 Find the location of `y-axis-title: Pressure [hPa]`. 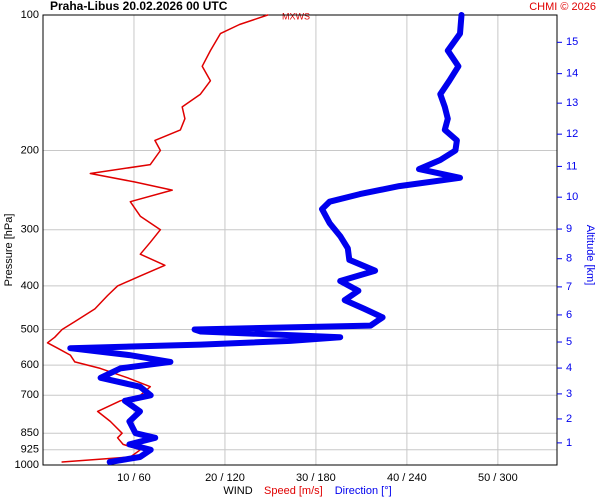

y-axis-title: Pressure [hPa] is located at coordinates (9, 250).